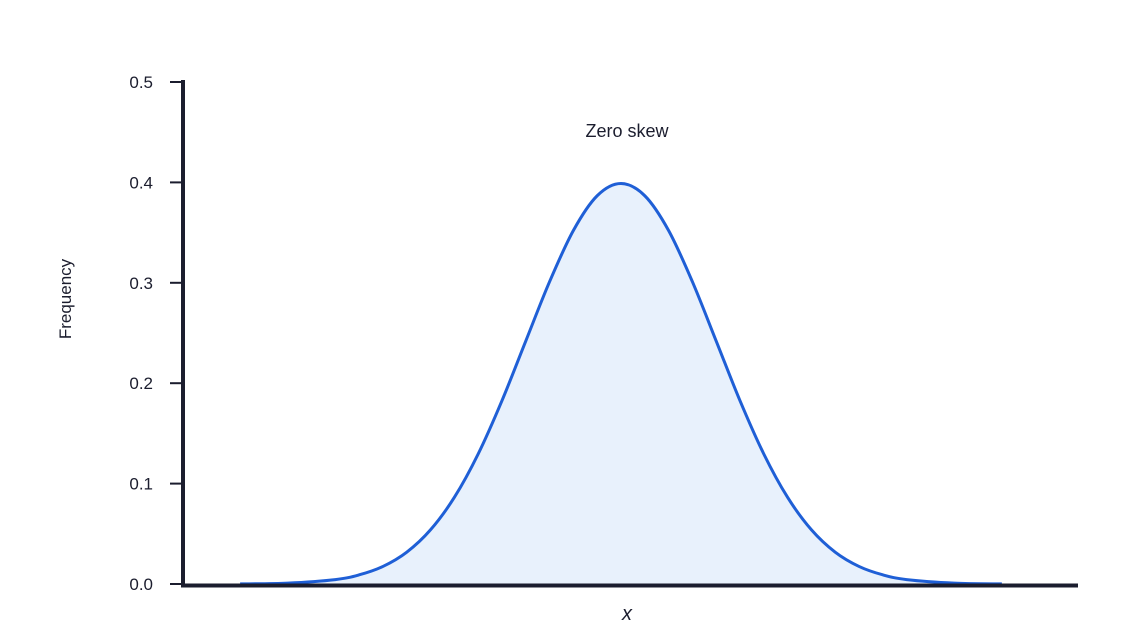 This screenshot has height=640, width=1122. What do you see at coordinates (141, 182) in the screenshot?
I see `y-tick-label: 0.4` at bounding box center [141, 182].